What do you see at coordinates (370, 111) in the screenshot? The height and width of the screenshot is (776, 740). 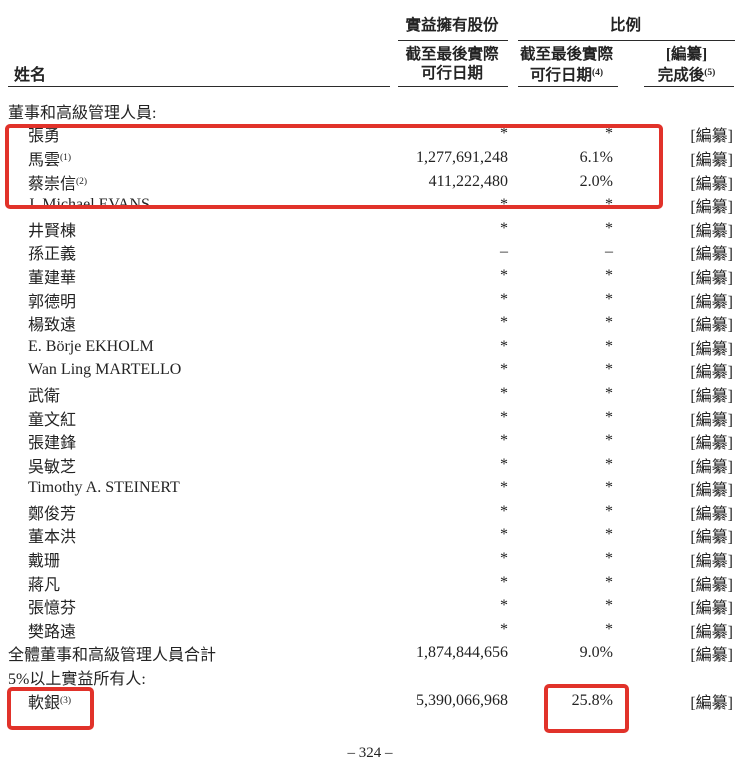 I see `table-row: 董事和高級管理人員:` at bounding box center [370, 111].